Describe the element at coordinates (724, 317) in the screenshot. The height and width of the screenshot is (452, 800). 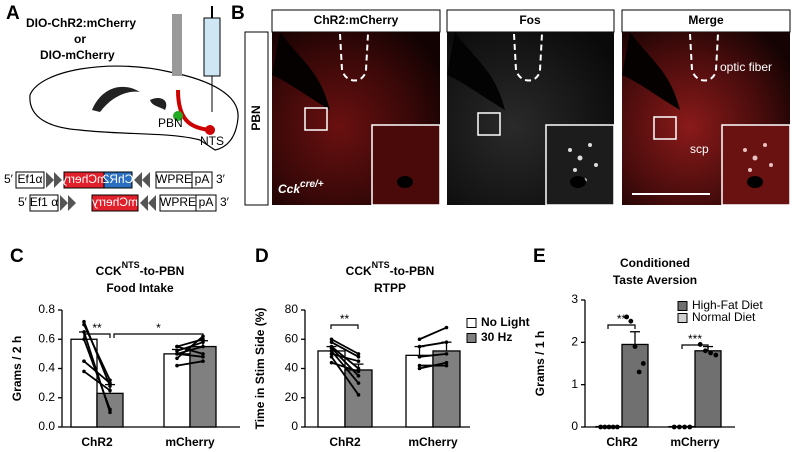
I see `legend-label: Normal Diet` at that location.